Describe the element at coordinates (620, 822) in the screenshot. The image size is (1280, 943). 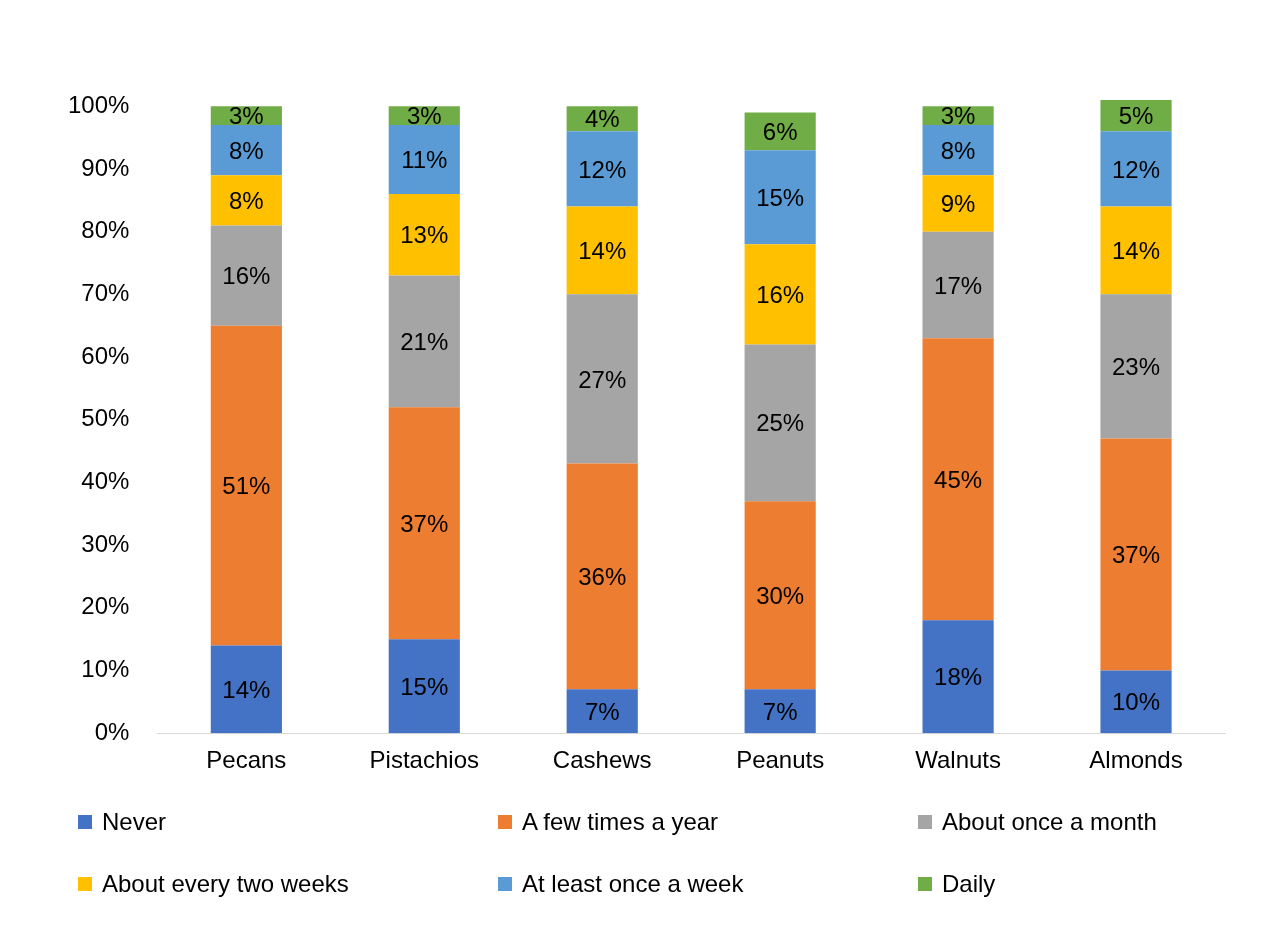
I see `legend-label: A few times a year` at that location.